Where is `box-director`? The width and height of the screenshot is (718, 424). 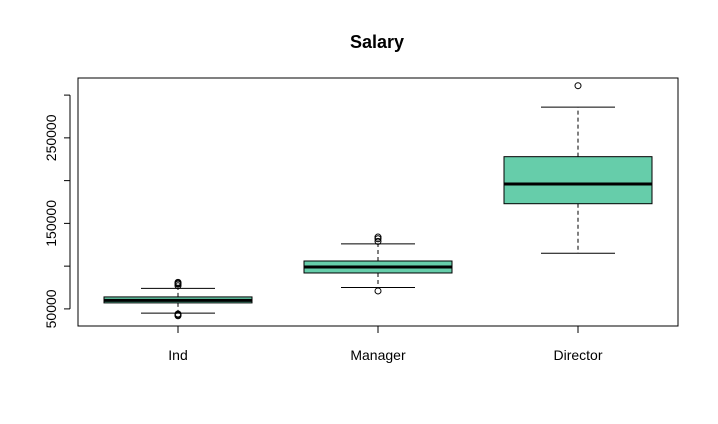 box-director is located at coordinates (578, 168).